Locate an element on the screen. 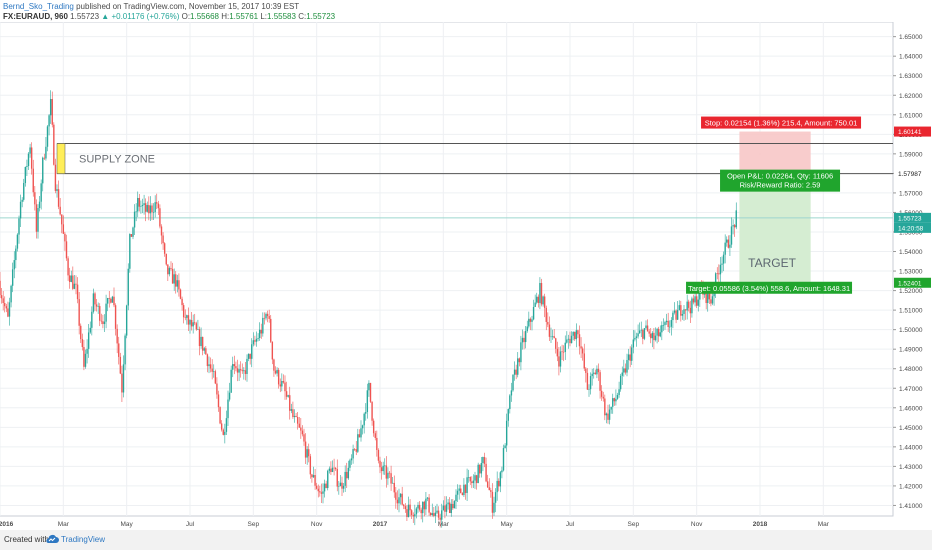 This screenshot has width=932, height=550. author-link: Bernd_Sko_Trading is located at coordinates (38, 6).